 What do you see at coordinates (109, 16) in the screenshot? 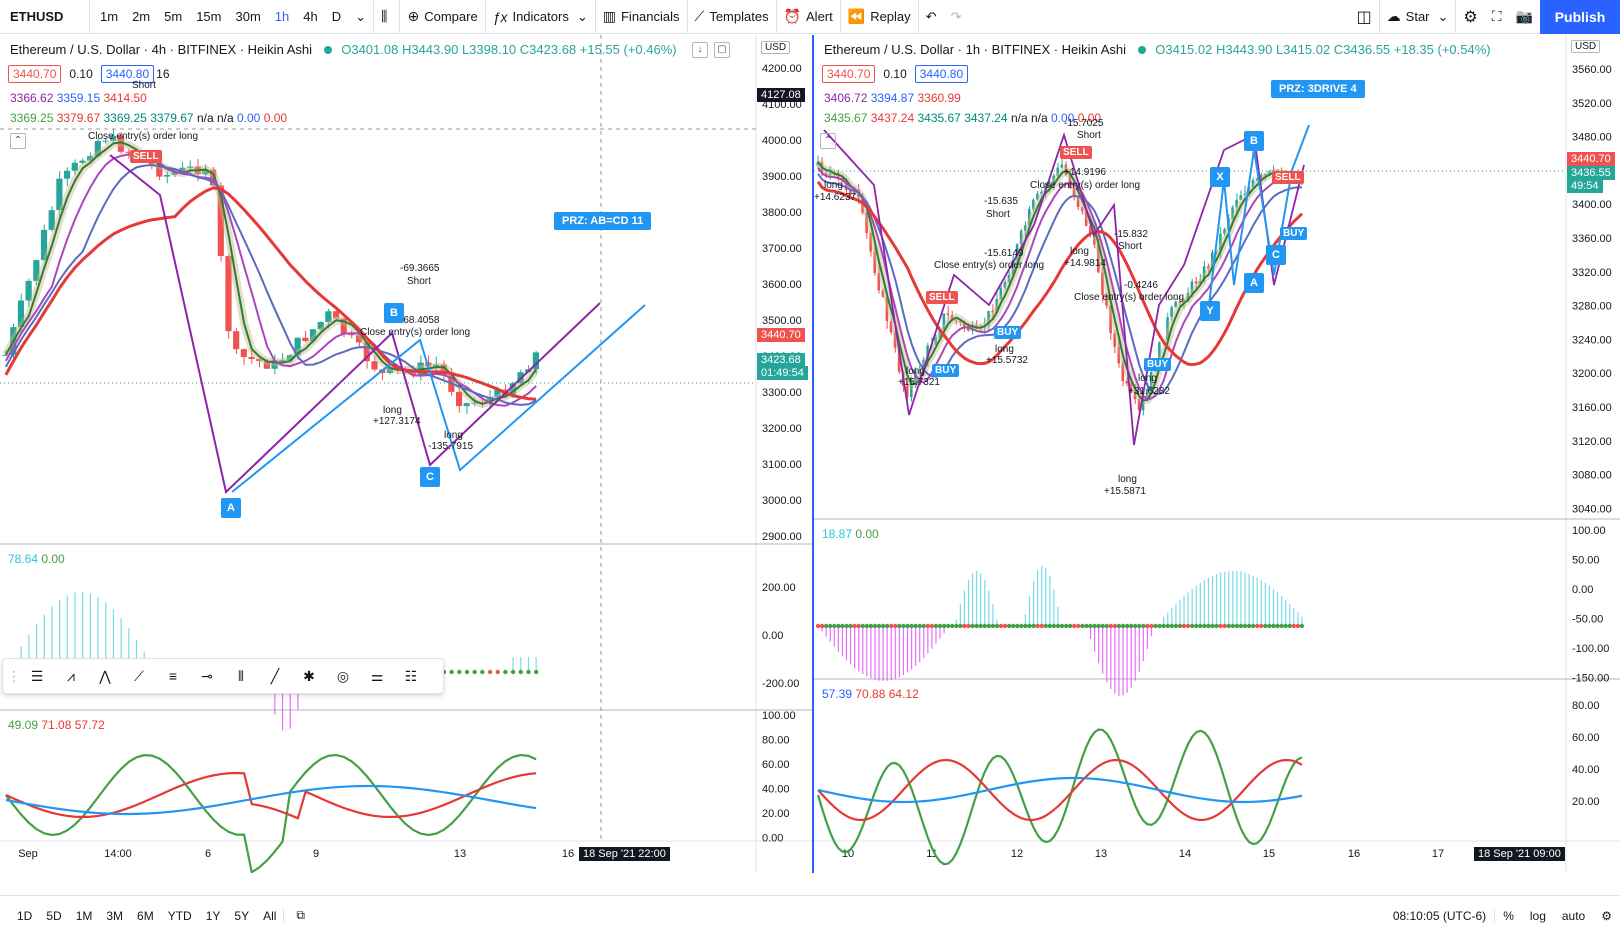
I see `interval-1m: 1m` at bounding box center [109, 16].